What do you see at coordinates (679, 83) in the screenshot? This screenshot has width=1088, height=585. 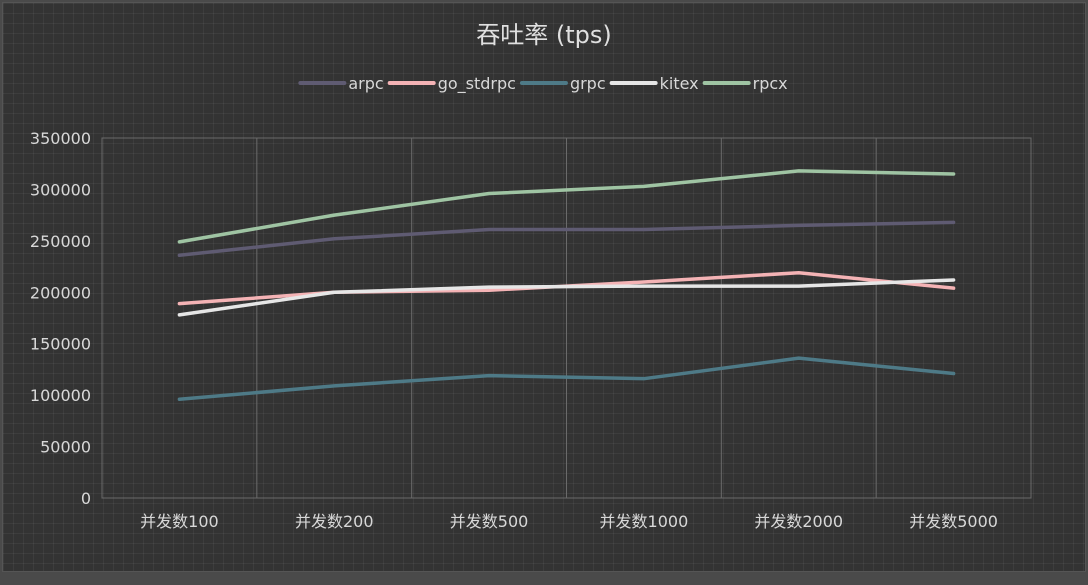 I see `legend-label: kitex` at bounding box center [679, 83].